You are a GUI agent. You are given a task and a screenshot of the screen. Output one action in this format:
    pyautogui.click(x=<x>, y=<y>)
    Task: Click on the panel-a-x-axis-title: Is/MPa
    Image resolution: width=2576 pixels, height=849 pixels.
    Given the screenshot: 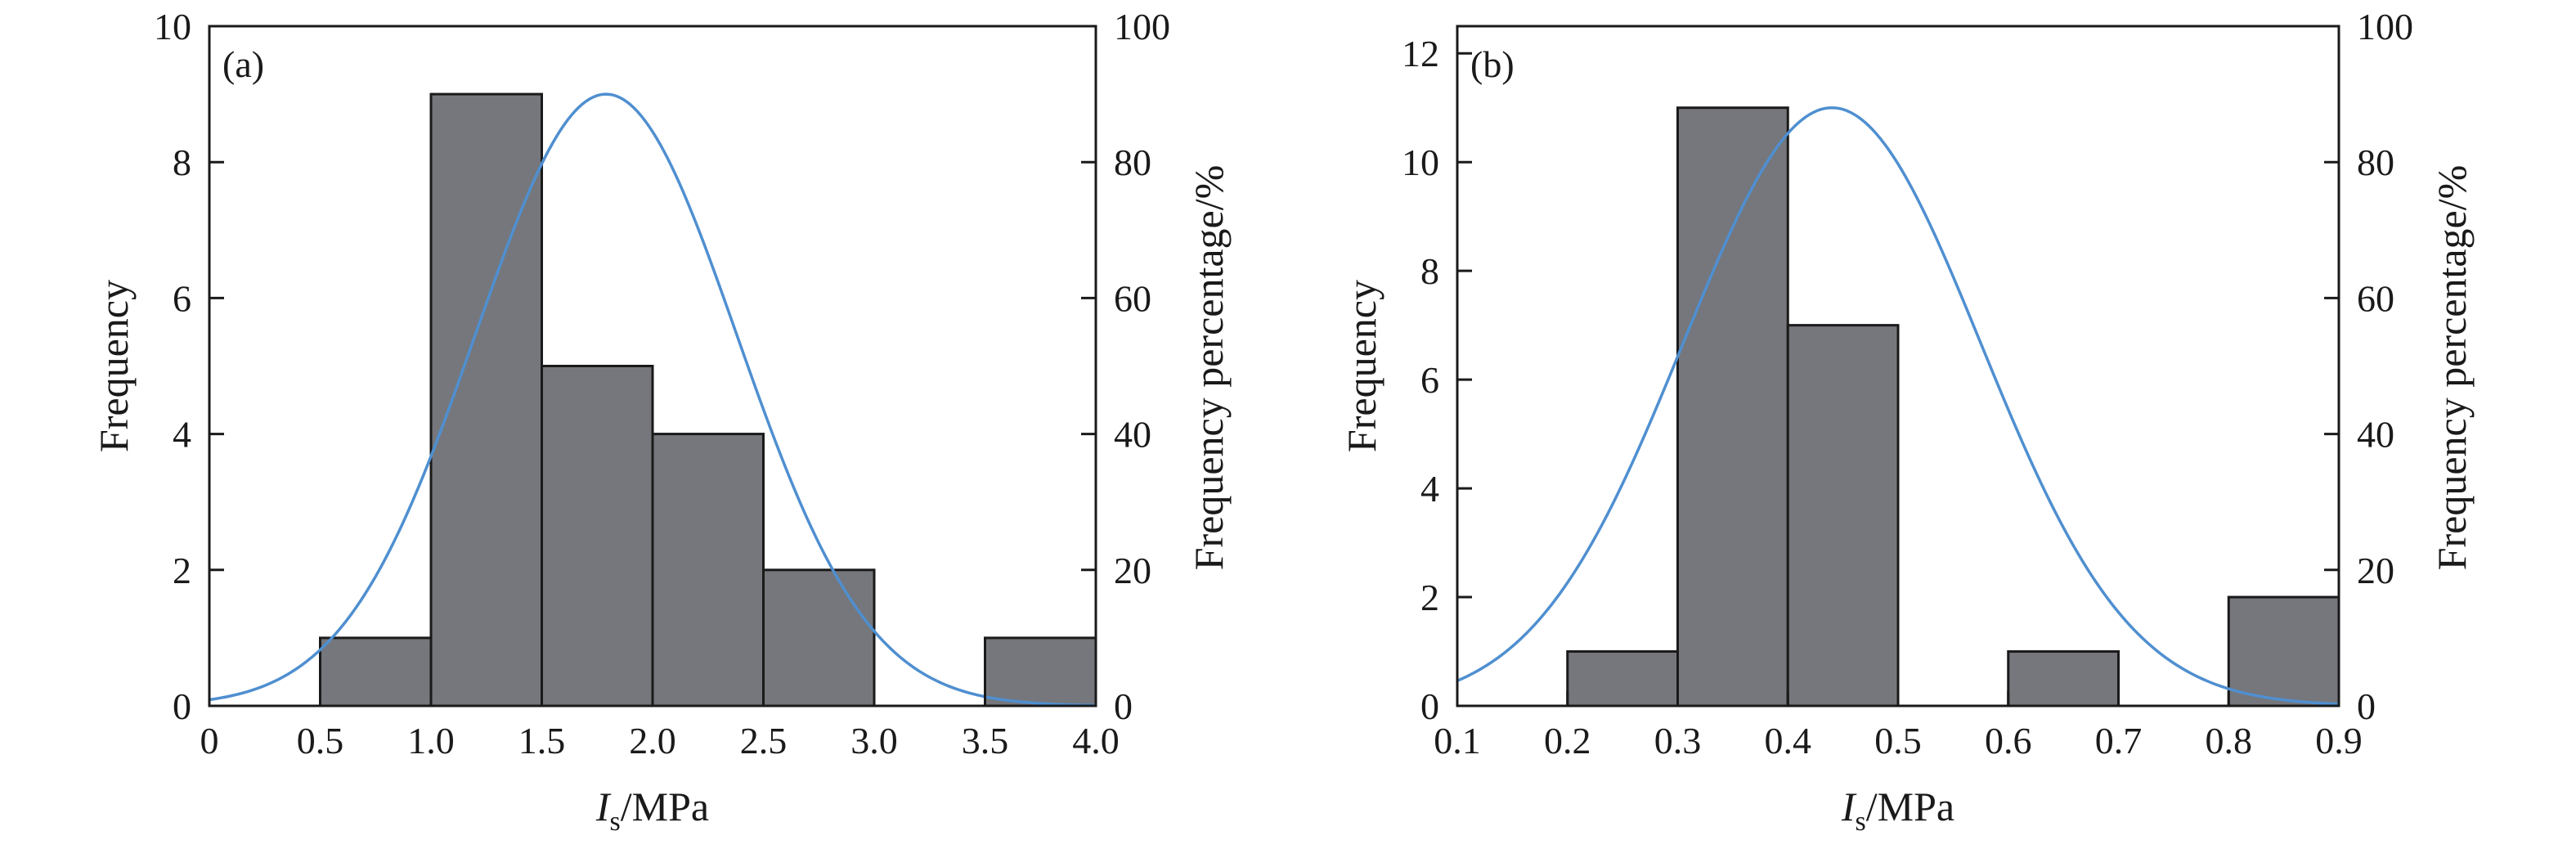 What is the action you would take?
    pyautogui.click(x=652, y=810)
    